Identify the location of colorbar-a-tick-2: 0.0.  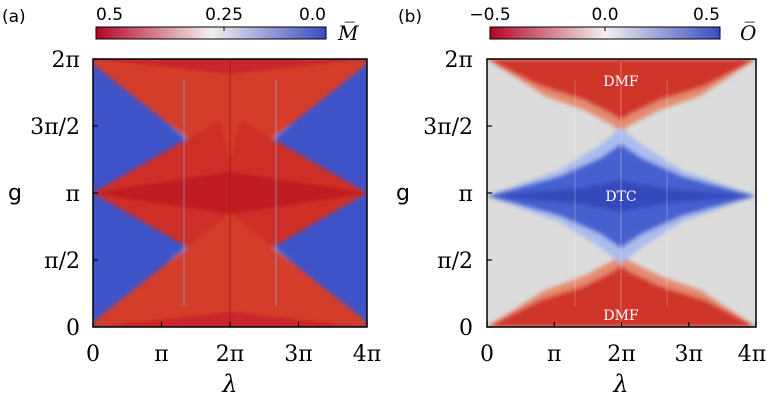
(312, 15).